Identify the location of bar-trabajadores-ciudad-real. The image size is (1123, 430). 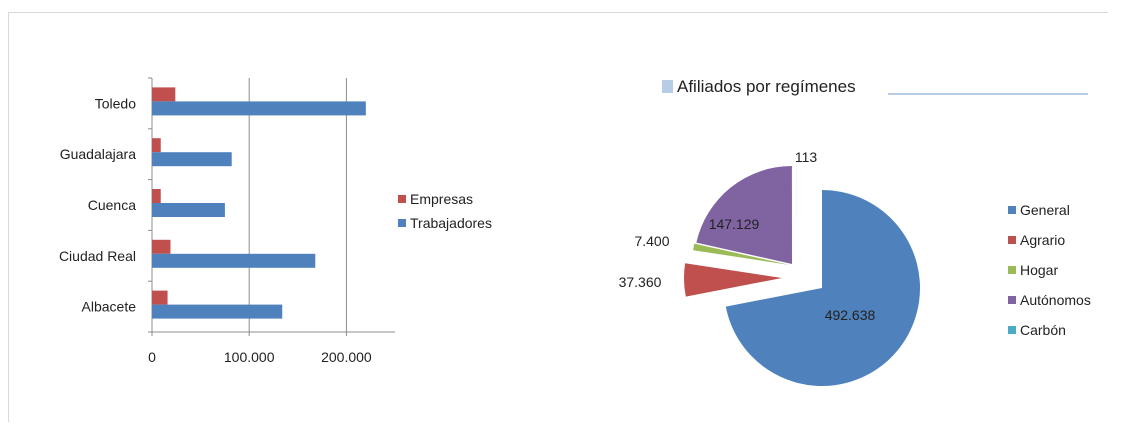
(234, 260).